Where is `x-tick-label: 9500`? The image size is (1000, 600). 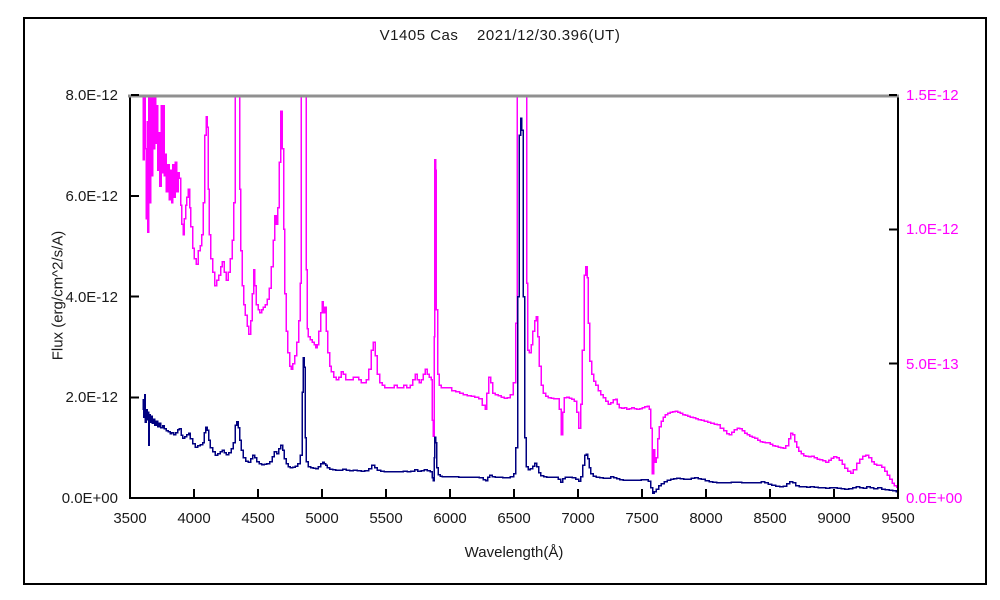
x-tick-label: 9500 is located at coordinates (898, 518).